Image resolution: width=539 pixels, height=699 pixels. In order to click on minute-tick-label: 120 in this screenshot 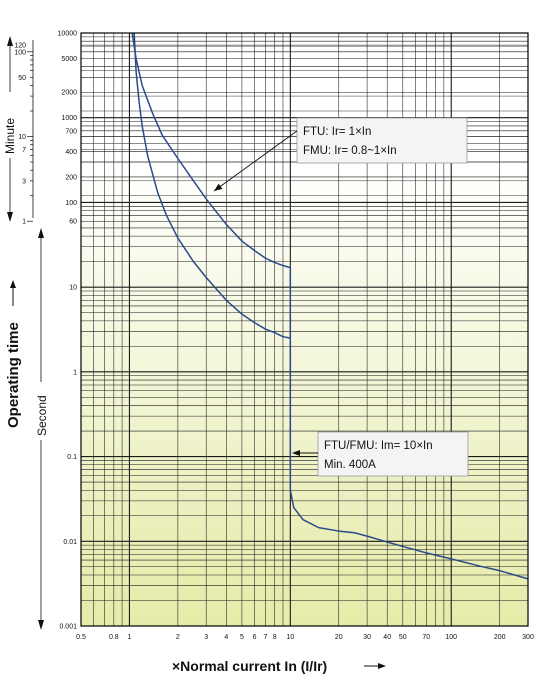, I will do `click(20, 46)`.